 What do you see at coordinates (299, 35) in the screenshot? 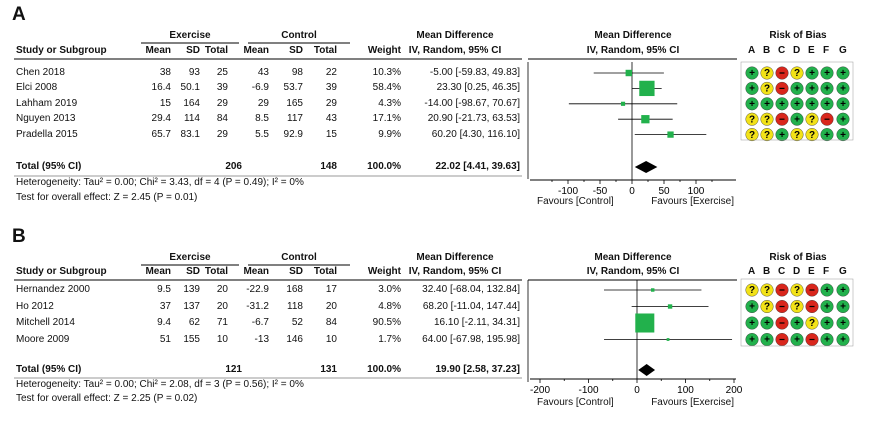
I see `header-control: Control` at bounding box center [299, 35].